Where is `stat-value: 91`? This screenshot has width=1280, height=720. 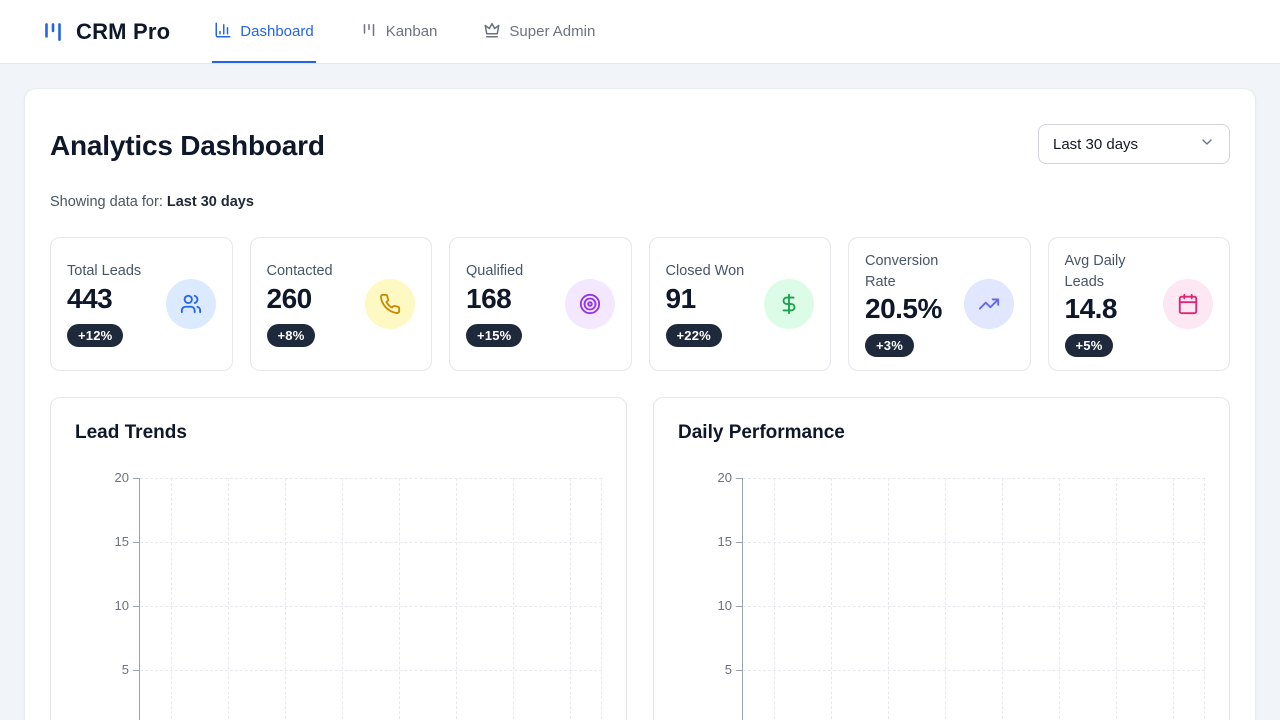 stat-value: 91 is located at coordinates (681, 298).